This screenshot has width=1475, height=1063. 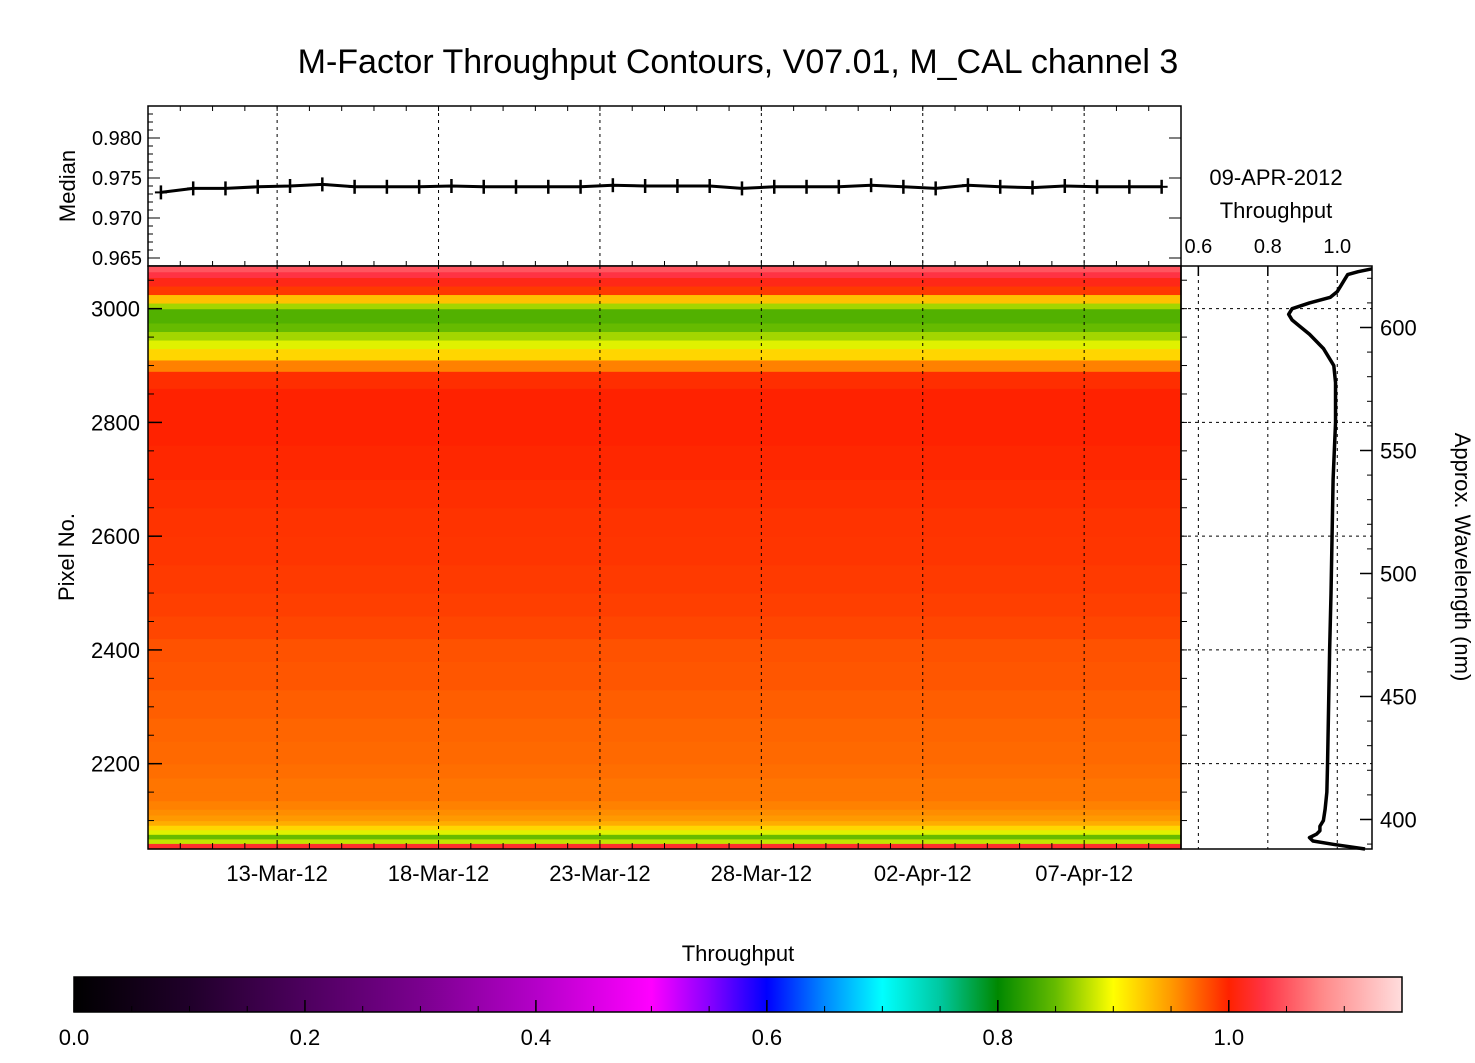 What do you see at coordinates (1198, 247) in the screenshot?
I see `profile-x-tick-label: 0.6` at bounding box center [1198, 247].